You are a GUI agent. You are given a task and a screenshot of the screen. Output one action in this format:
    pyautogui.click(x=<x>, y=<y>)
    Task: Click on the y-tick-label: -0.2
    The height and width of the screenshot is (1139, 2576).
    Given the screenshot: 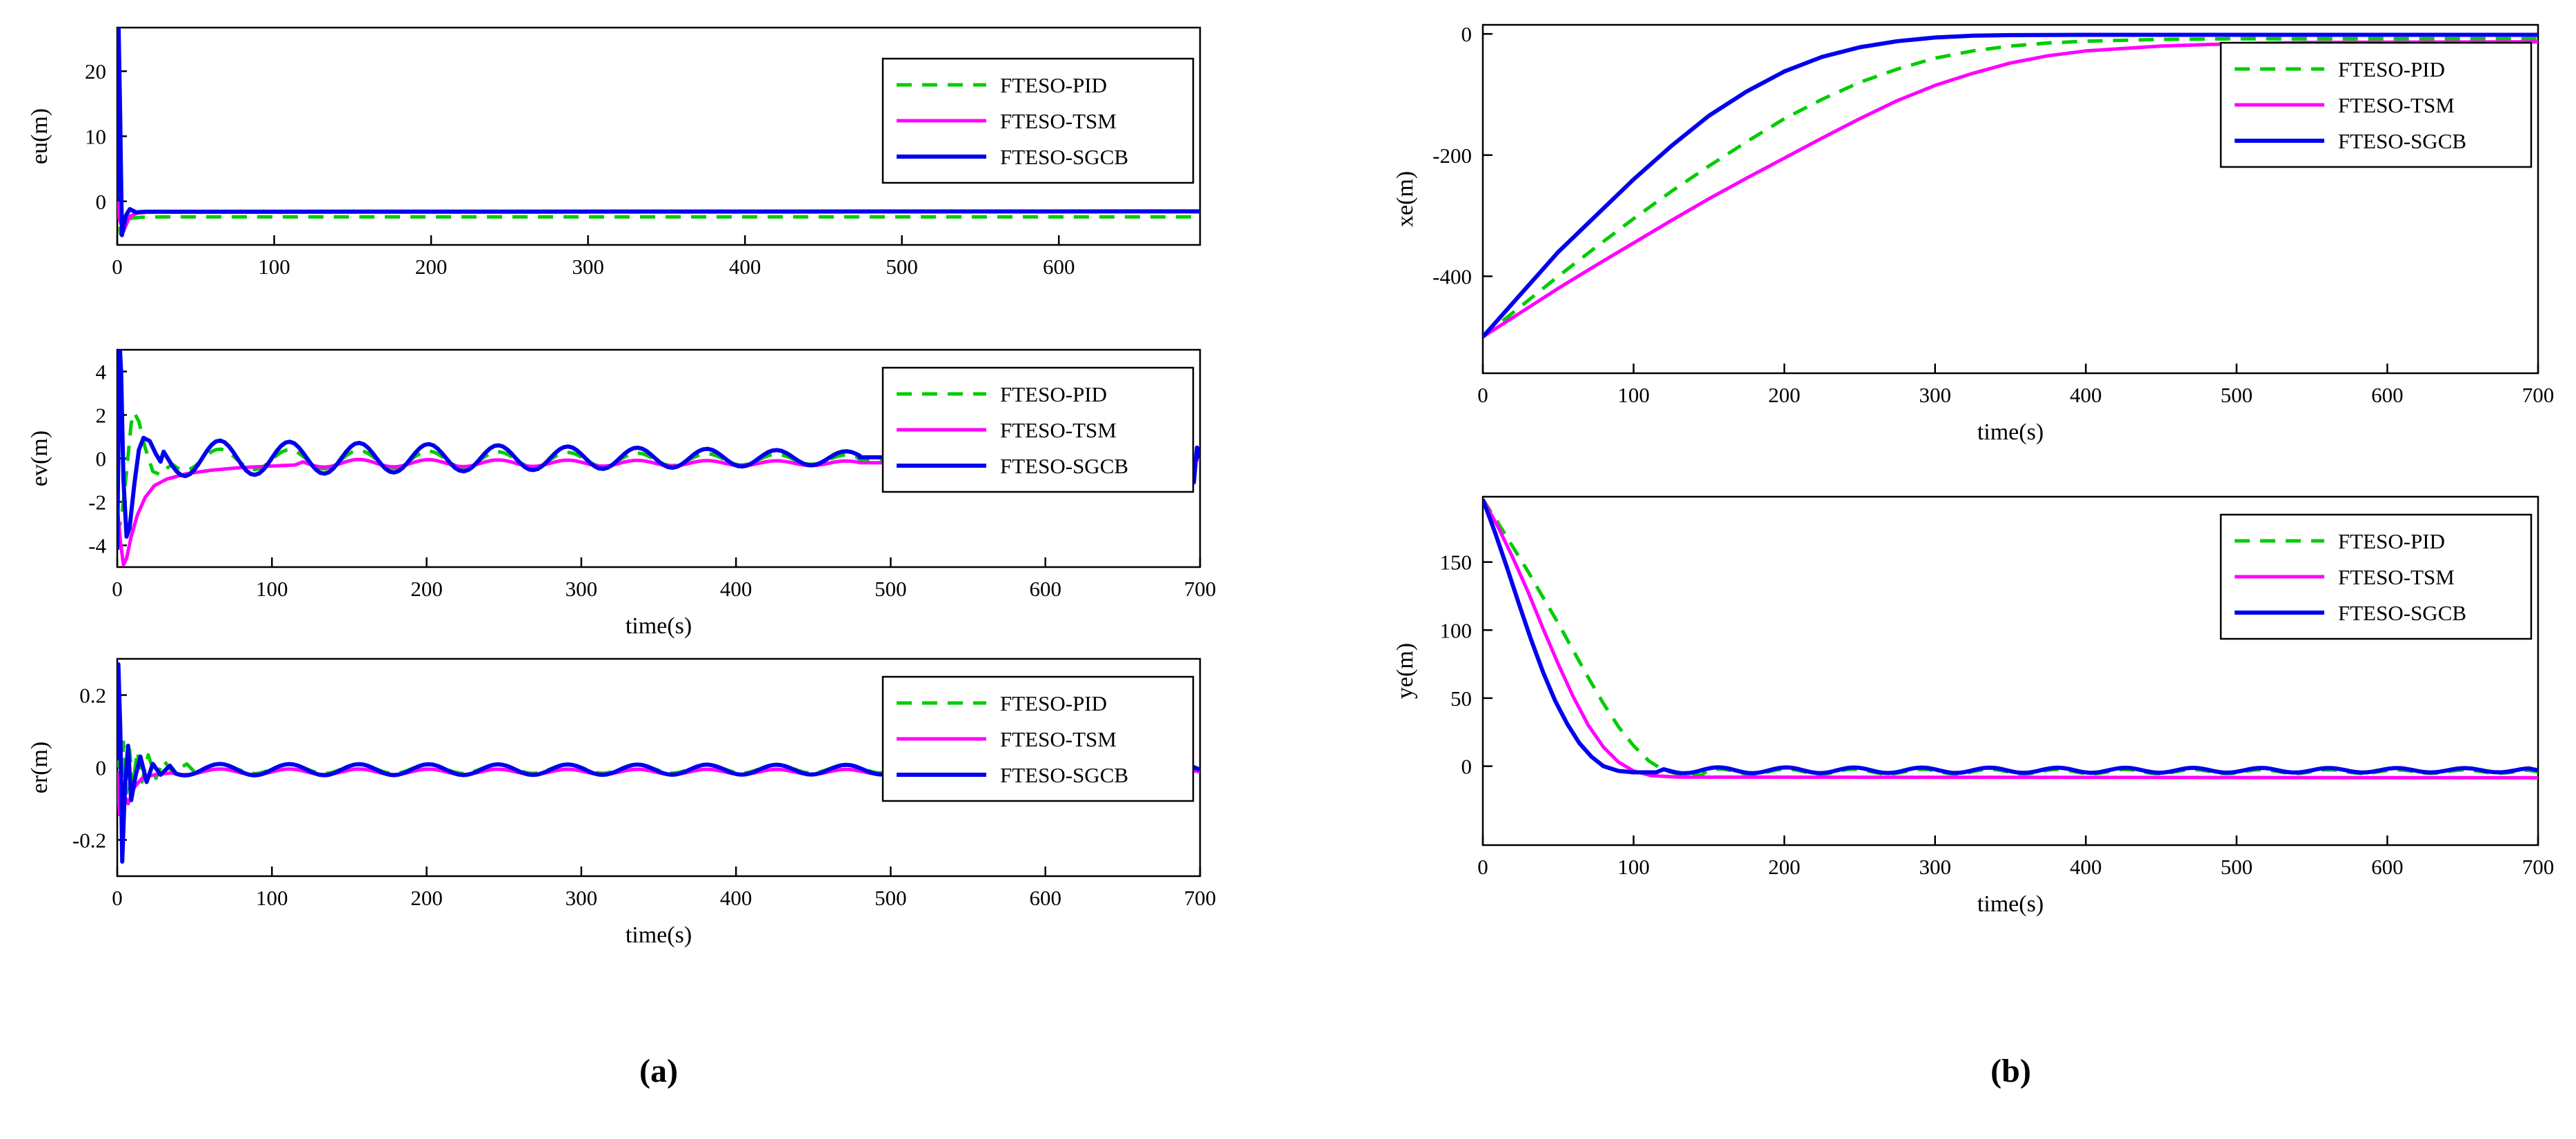 What is the action you would take?
    pyautogui.click(x=89, y=841)
    